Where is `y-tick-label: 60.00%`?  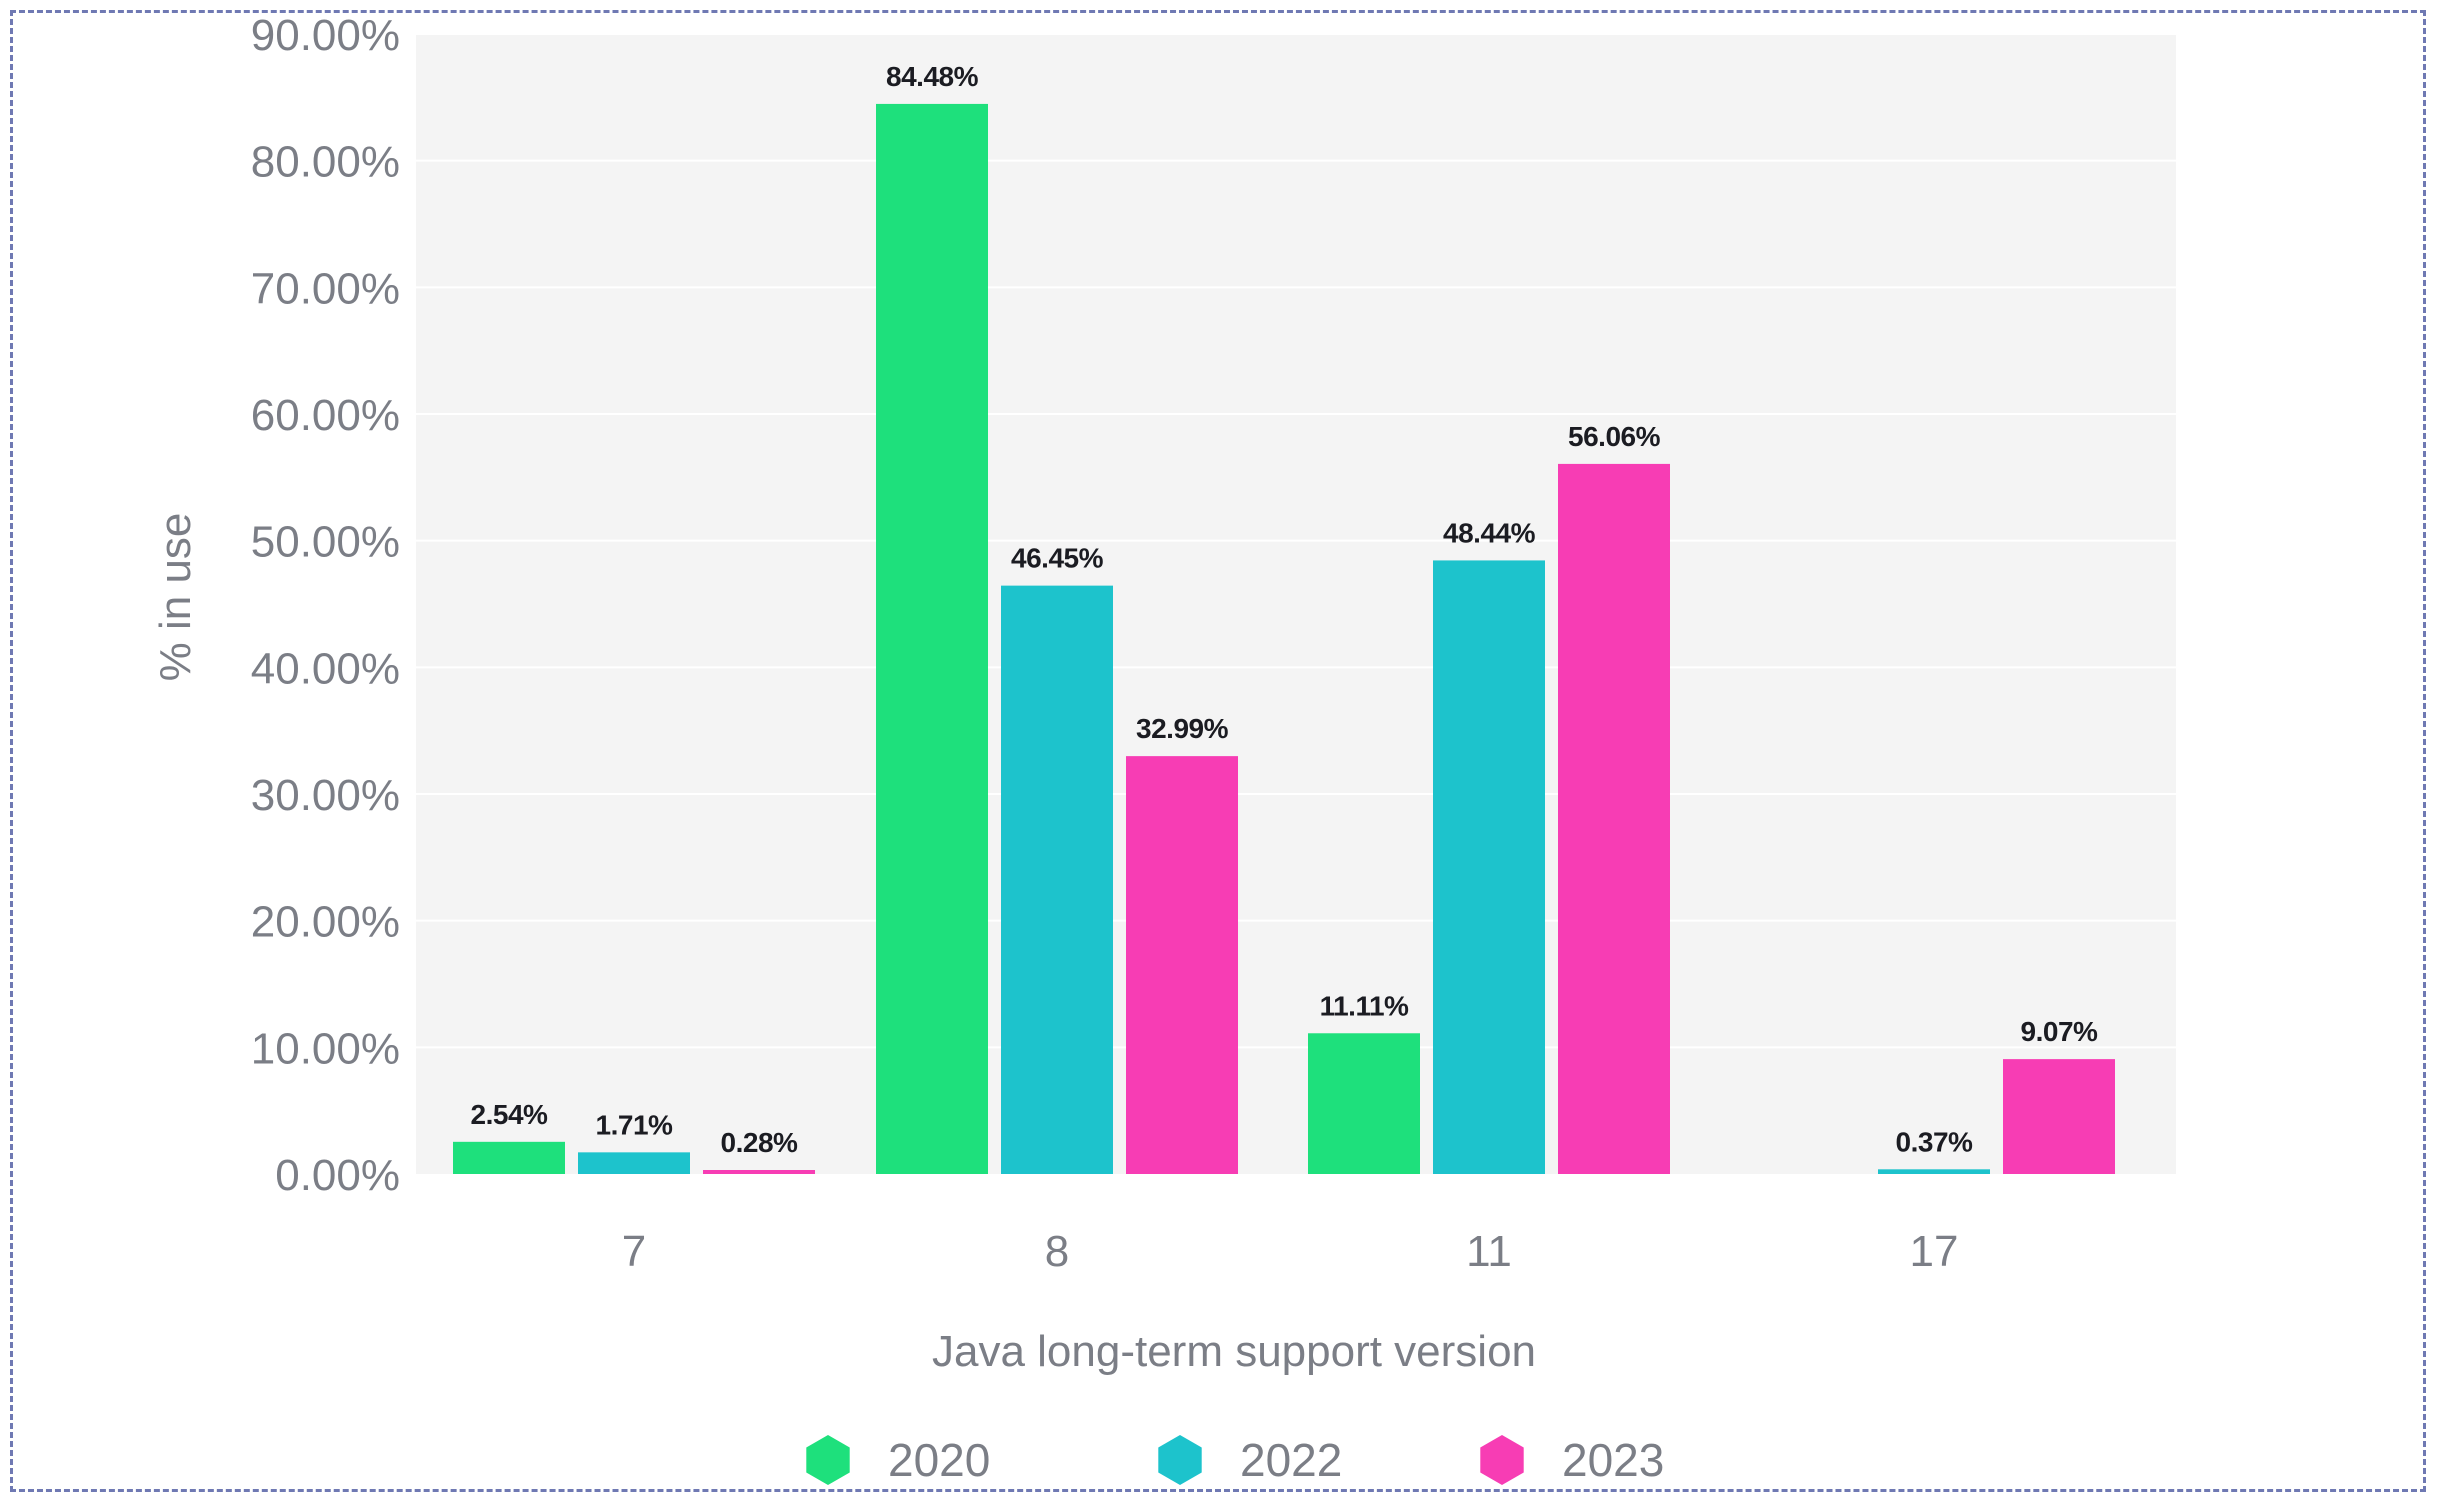 y-tick-label: 60.00% is located at coordinates (325, 415).